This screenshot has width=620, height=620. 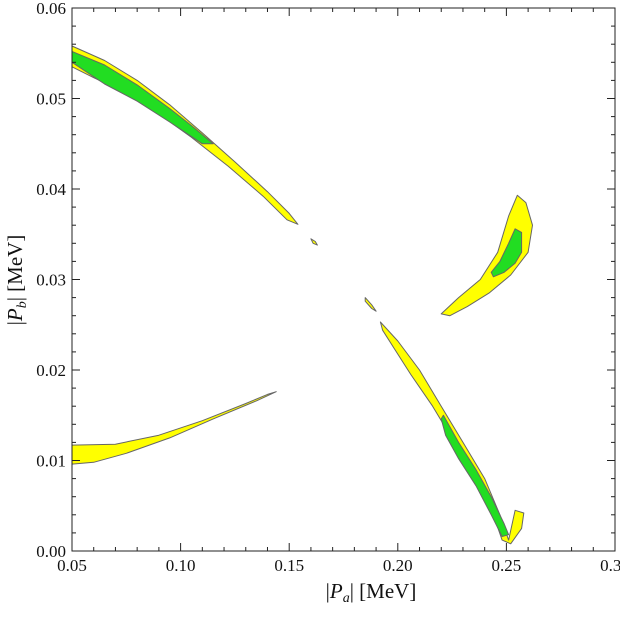 I want to click on region-upper-right-inner, so click(x=506, y=253).